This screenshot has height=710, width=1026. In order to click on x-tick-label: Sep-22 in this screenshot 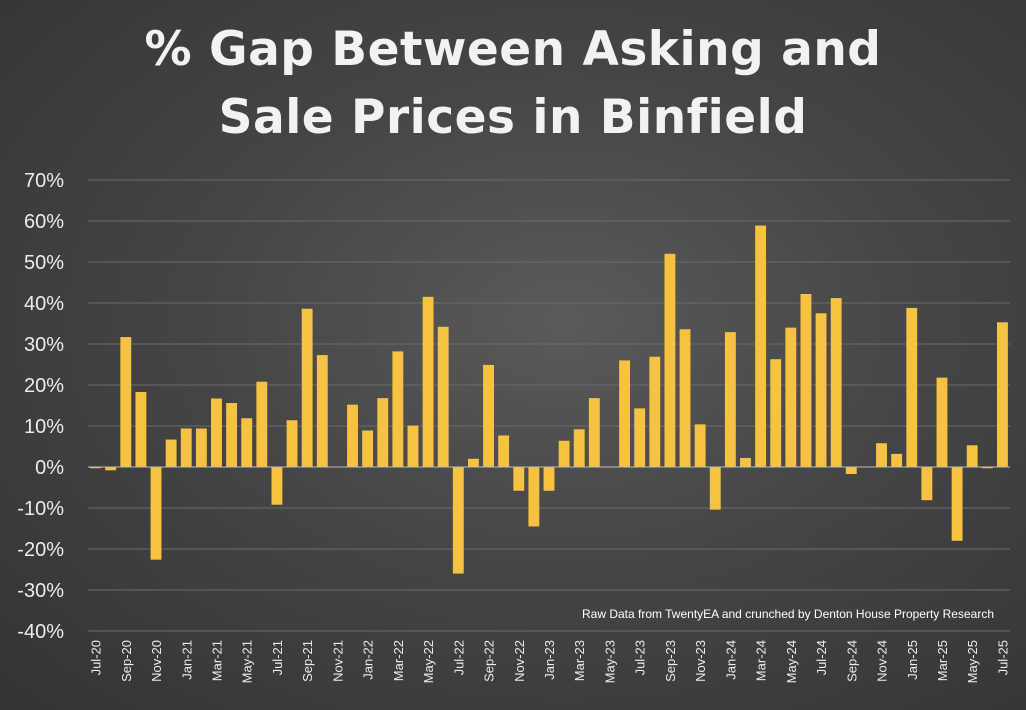, I will do `click(489, 661)`.